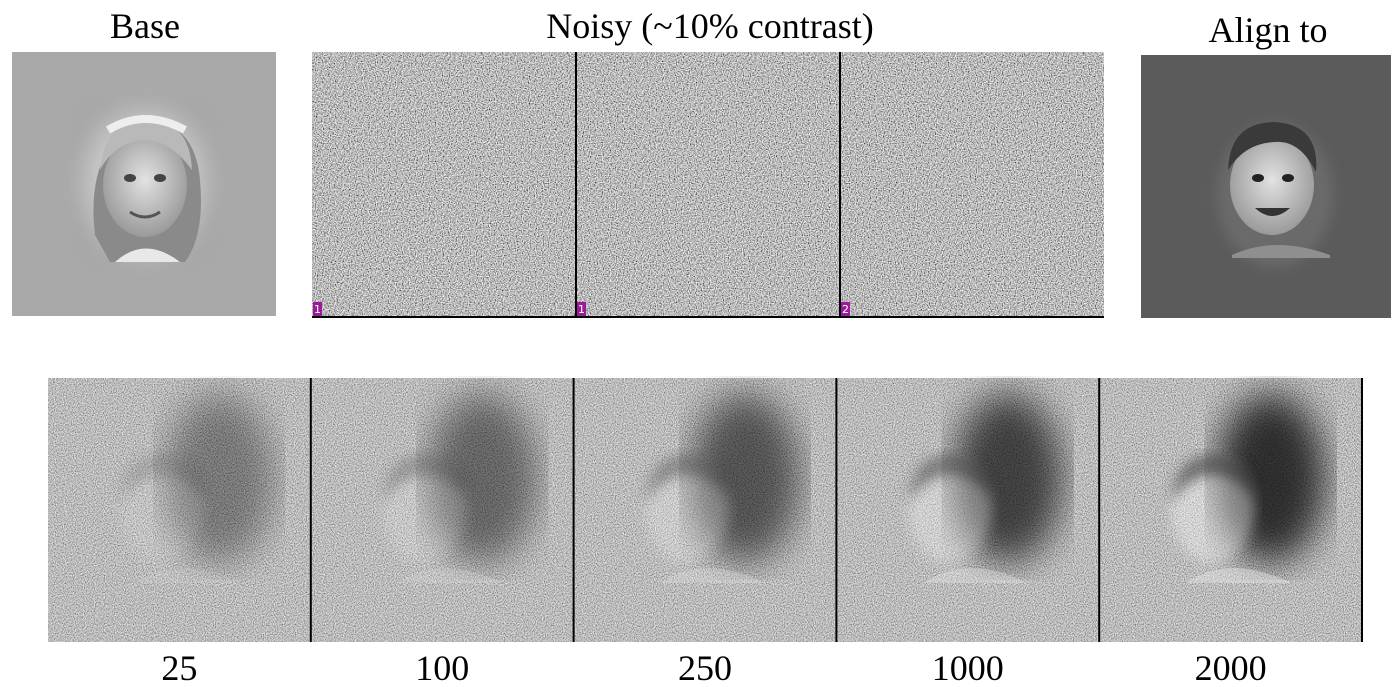  Describe the element at coordinates (1231, 667) in the screenshot. I see `result-label: 2000` at that location.